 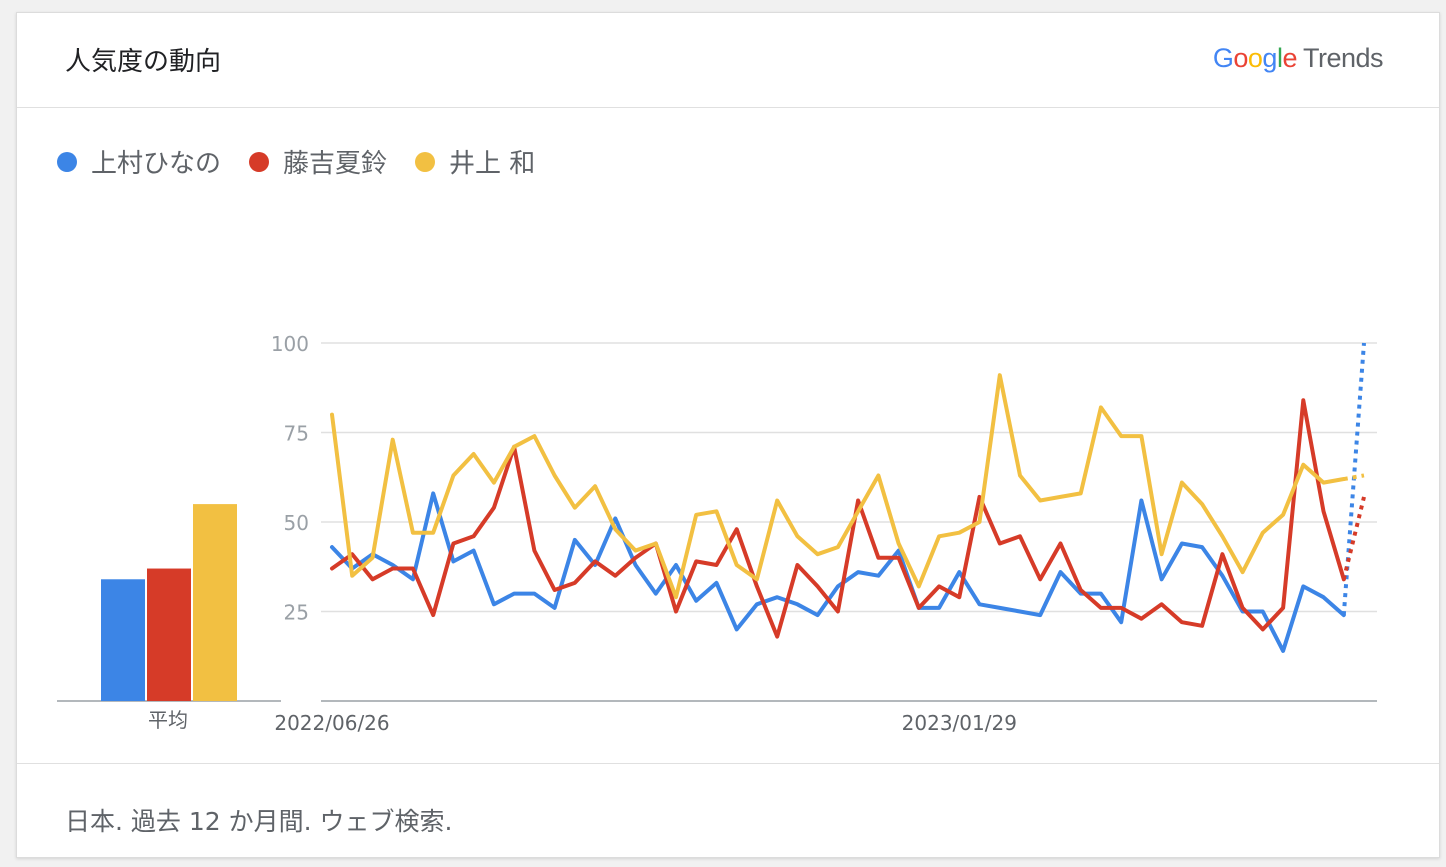 I want to click on legend-item-2: 藤吉夏鈴, so click(x=318, y=161).